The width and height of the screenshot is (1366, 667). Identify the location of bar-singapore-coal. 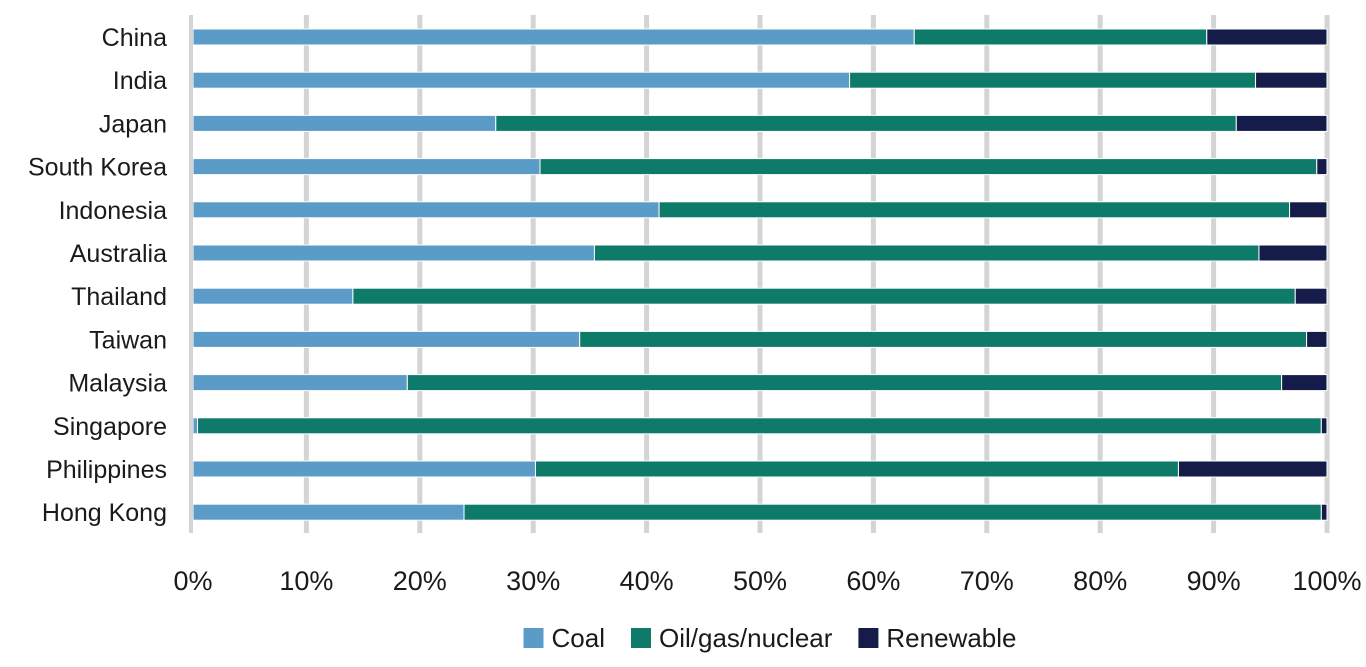
(195, 426).